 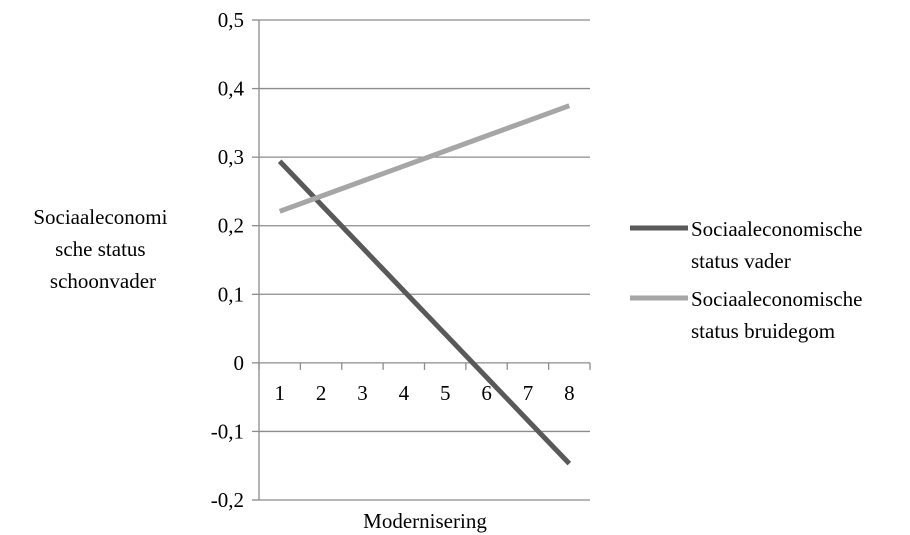 I want to click on y-axis-title-line-3: schoonvader, so click(x=103, y=281).